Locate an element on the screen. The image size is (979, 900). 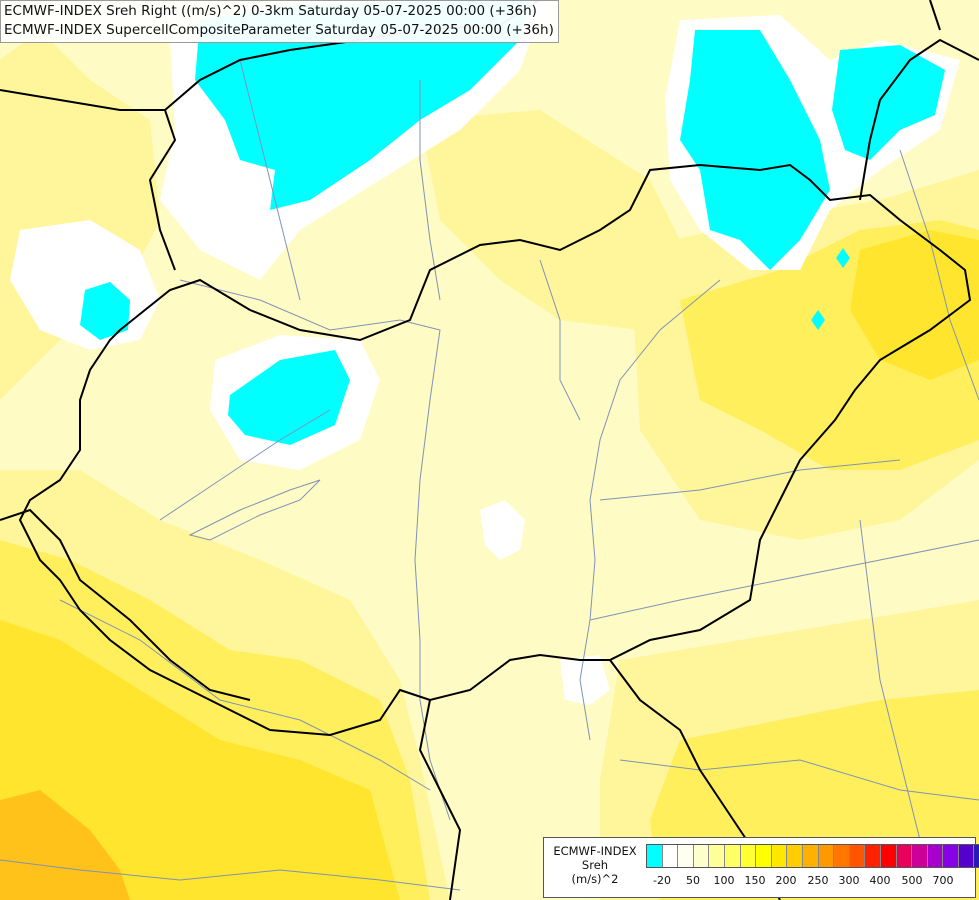
legend-title-line-2: Sreh is located at coordinates (595, 865).